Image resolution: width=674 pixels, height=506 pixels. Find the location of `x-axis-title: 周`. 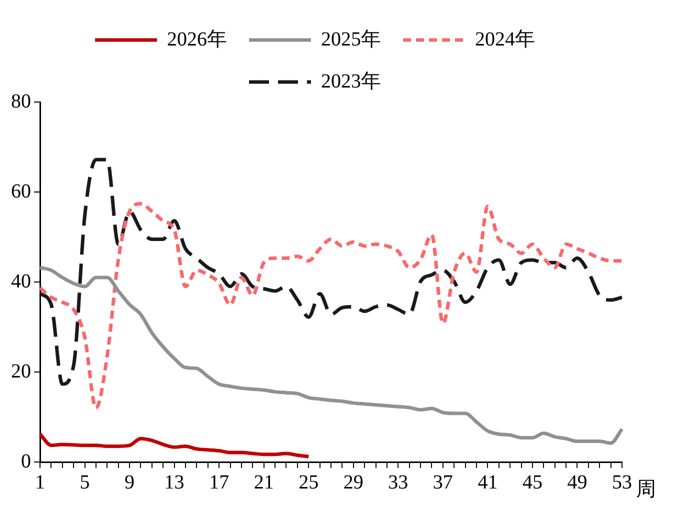

x-axis-title: 周 is located at coordinates (646, 489).